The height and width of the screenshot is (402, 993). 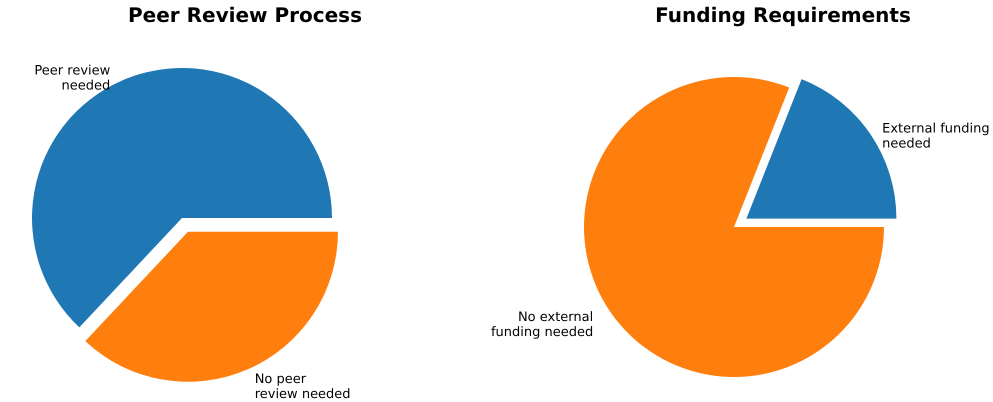 What do you see at coordinates (783, 15) in the screenshot?
I see `chart-title: Funding Requirements` at bounding box center [783, 15].